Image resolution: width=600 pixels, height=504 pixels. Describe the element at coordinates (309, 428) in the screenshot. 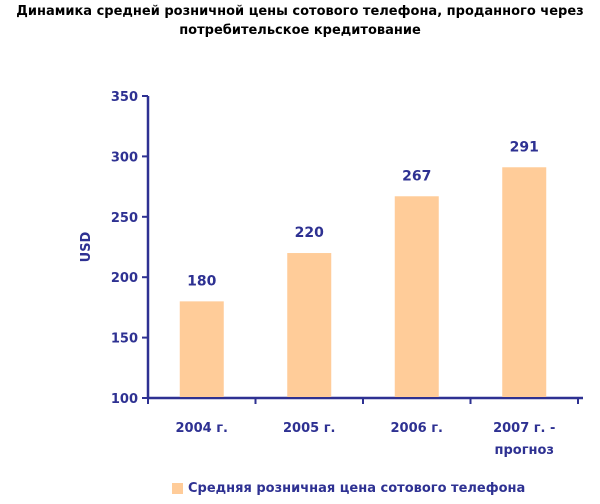

I see `x-tick-label: 2005 г.` at that location.